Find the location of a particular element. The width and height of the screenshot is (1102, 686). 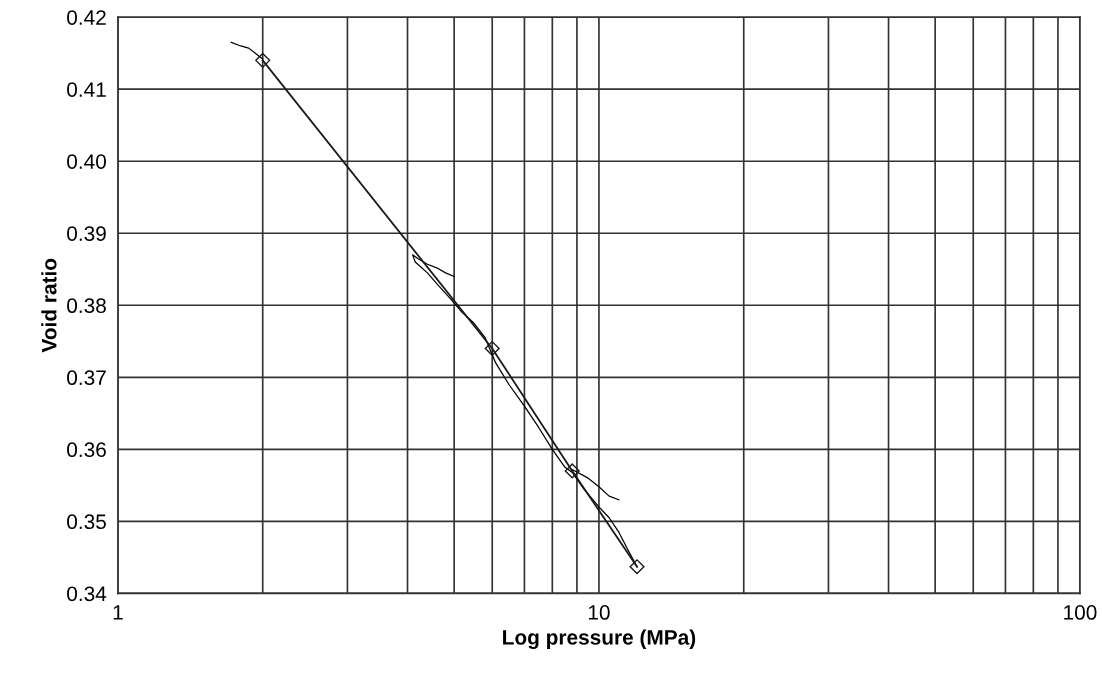

y-tick-label: 0.36 is located at coordinates (86, 450).